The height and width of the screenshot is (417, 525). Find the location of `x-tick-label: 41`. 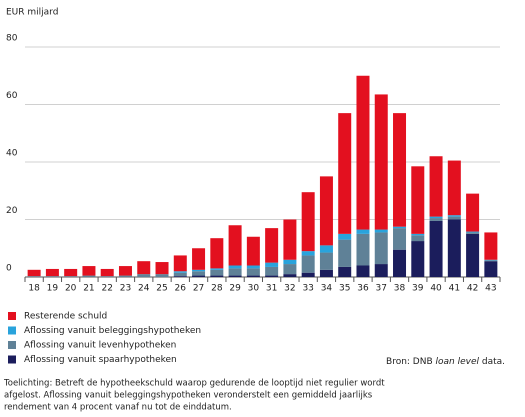

x-tick-label: 41 is located at coordinates (454, 289).